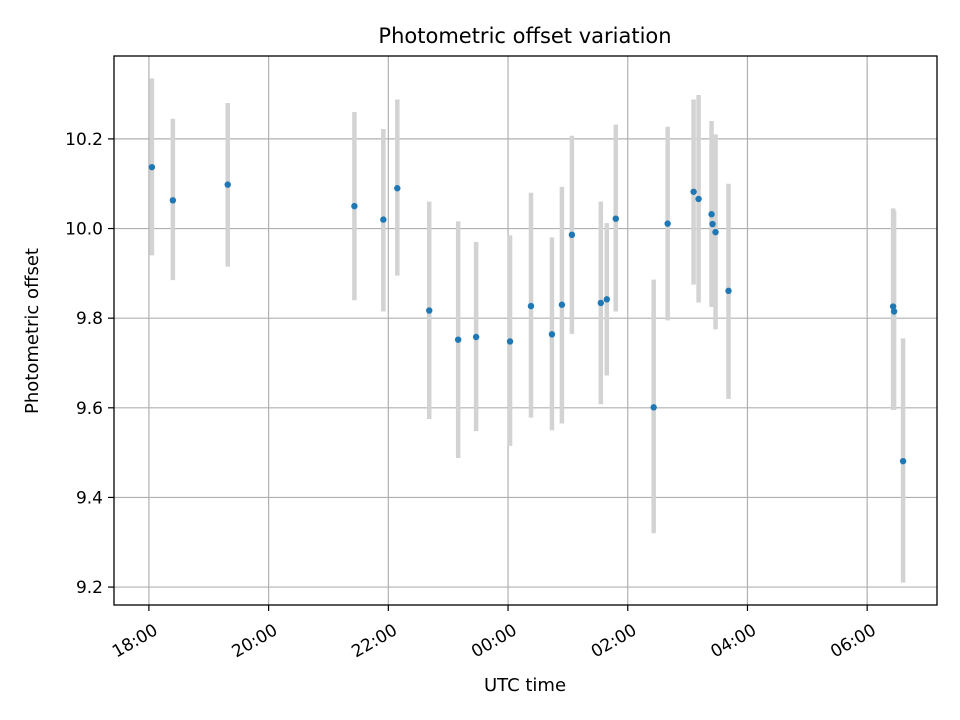 The height and width of the screenshot is (720, 960). Describe the element at coordinates (32, 331) in the screenshot. I see `y-axis-title: Photometric offset` at that location.